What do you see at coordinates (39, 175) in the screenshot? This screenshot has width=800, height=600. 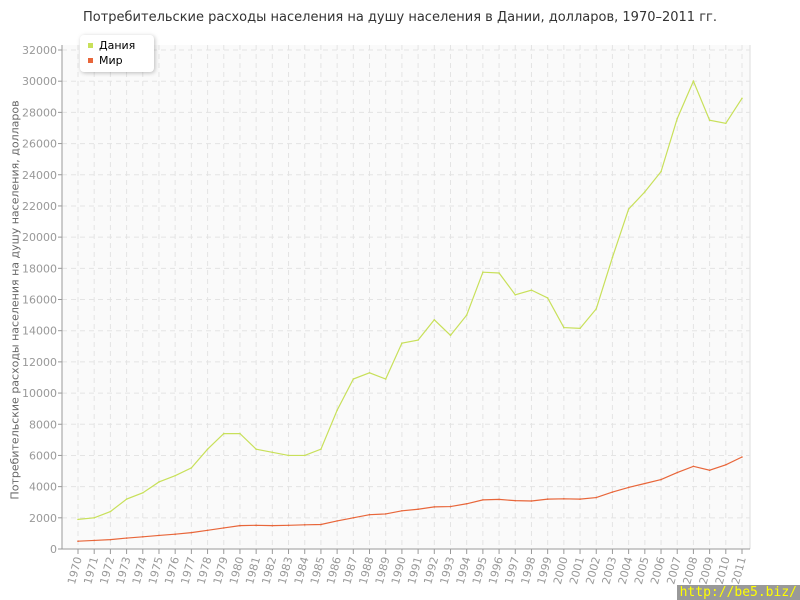 I see `y-tick-label: 24000` at bounding box center [39, 175].